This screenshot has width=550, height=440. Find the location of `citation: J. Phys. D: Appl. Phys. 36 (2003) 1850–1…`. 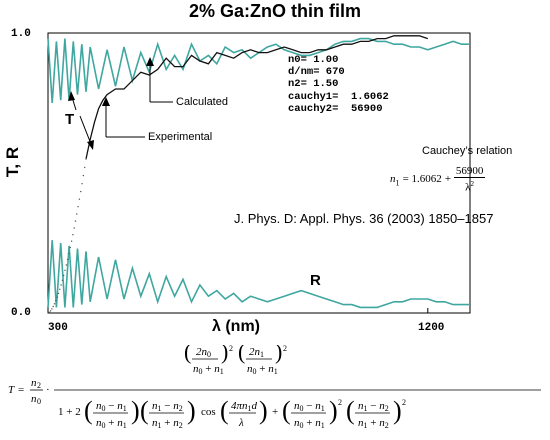

citation: J. Phys. D: Appl. Phys. 36 (2003) 1850–1… is located at coordinates (364, 218).